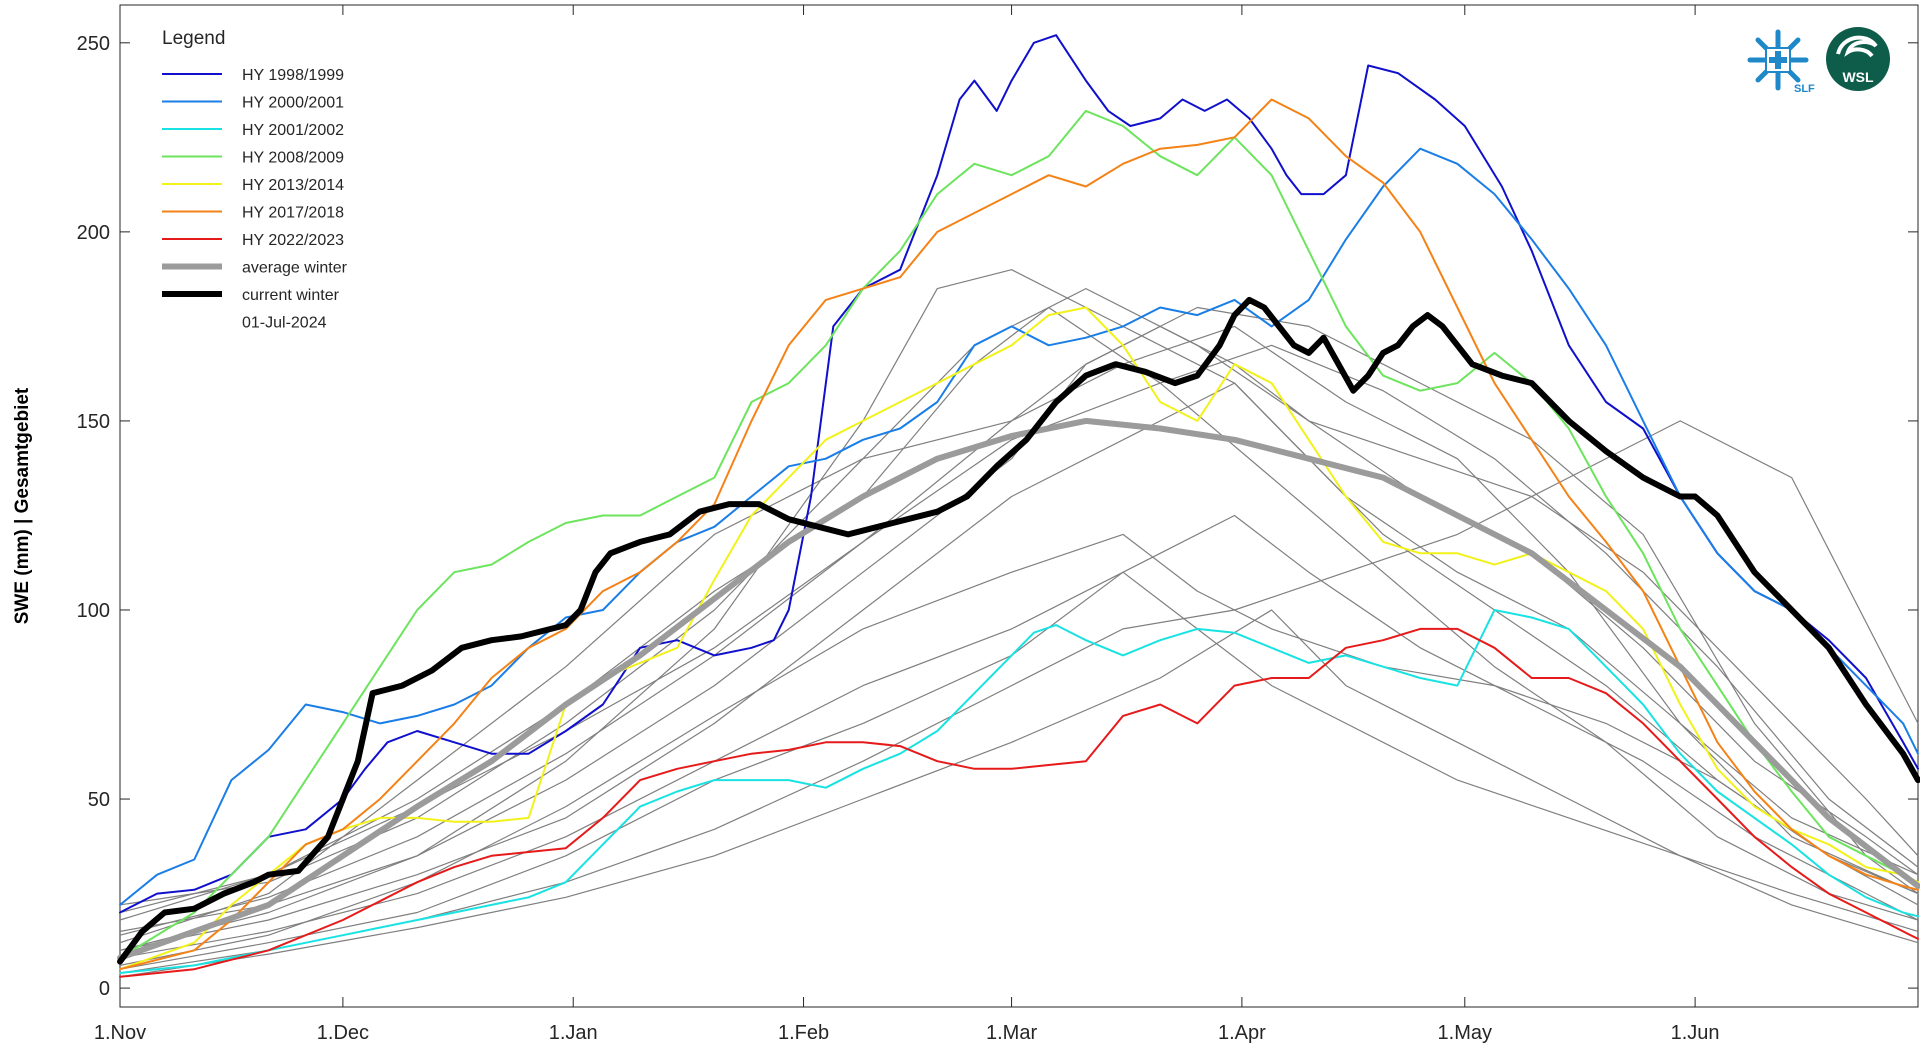 This screenshot has height=1049, width=1920. I want to click on slf-logo-text: SLF, so click(1804, 89).